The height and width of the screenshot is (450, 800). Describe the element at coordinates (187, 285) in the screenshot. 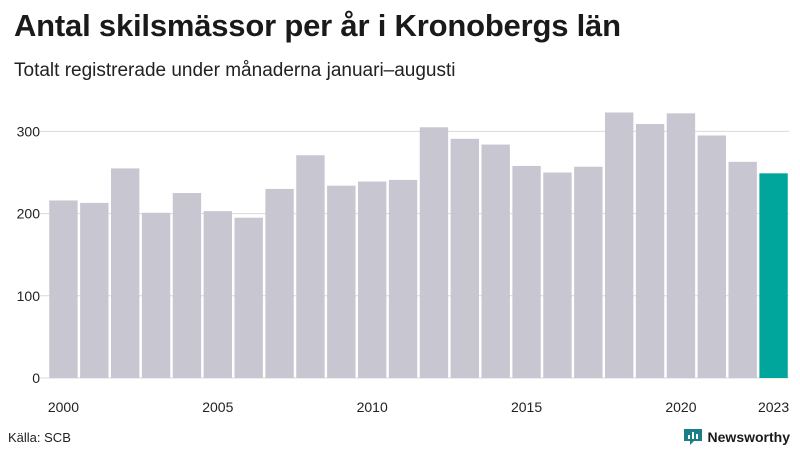

I see `bar-2004` at that location.